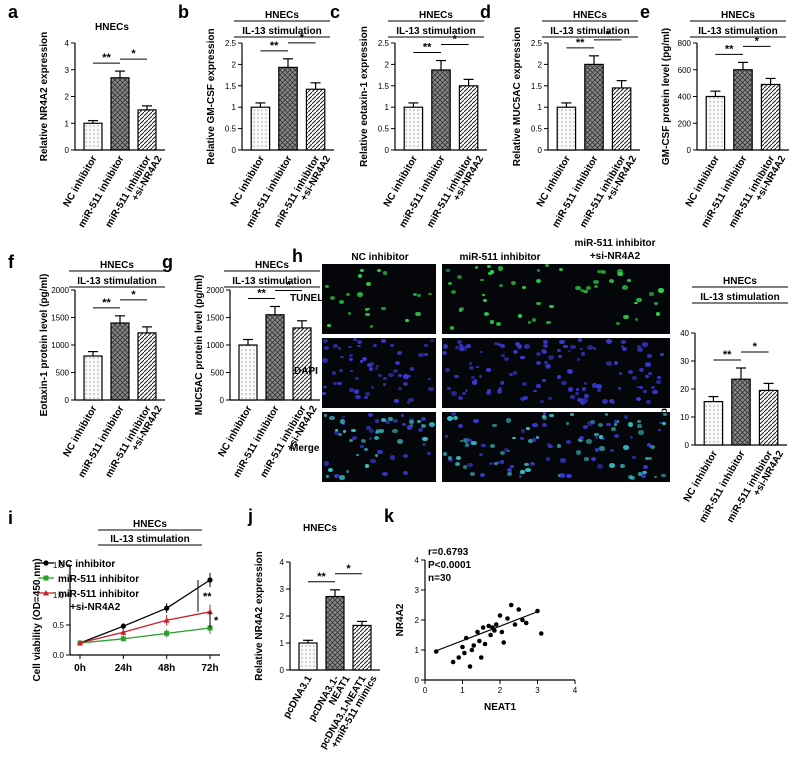  Describe the element at coordinates (209, 668) in the screenshot. I see `x-tick-label-i-3: 72h` at that location.